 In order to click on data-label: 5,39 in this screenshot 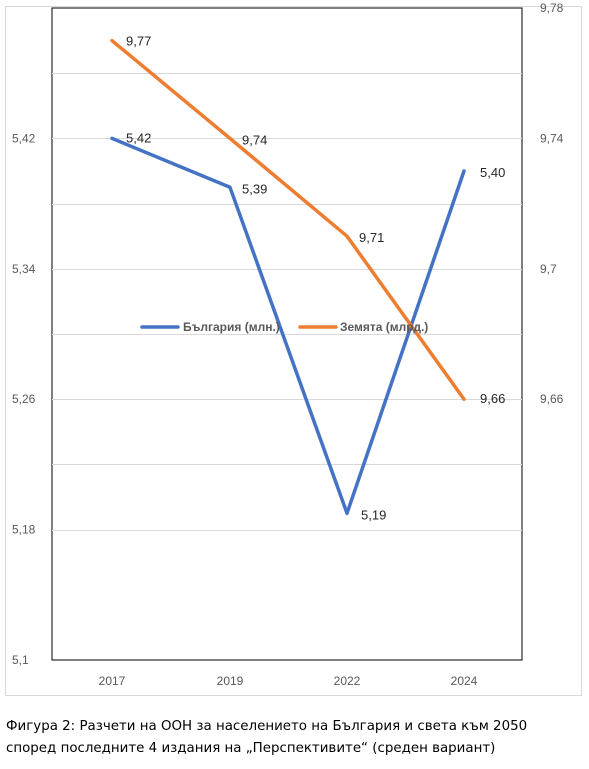, I will do `click(254, 188)`.